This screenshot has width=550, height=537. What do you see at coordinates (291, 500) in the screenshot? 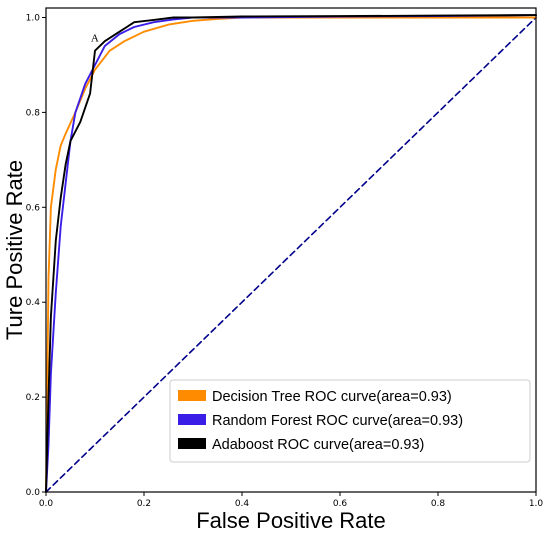
I see `x-axis: 0.0 0.2 0.4 0.6 0.8 1.0` at bounding box center [291, 500].